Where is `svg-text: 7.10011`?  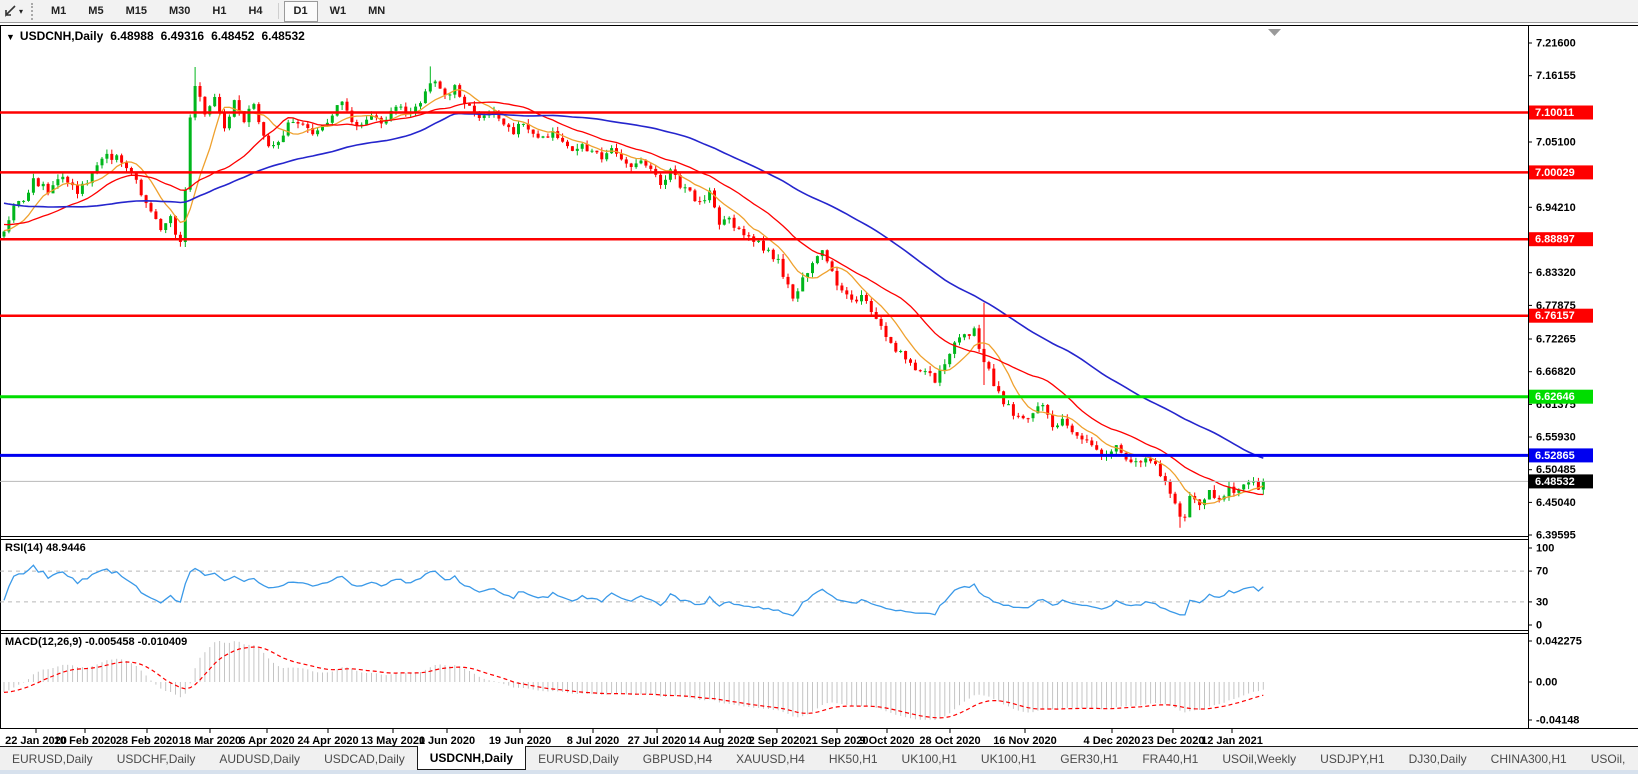
svg-text: 7.10011 is located at coordinates (1554, 113).